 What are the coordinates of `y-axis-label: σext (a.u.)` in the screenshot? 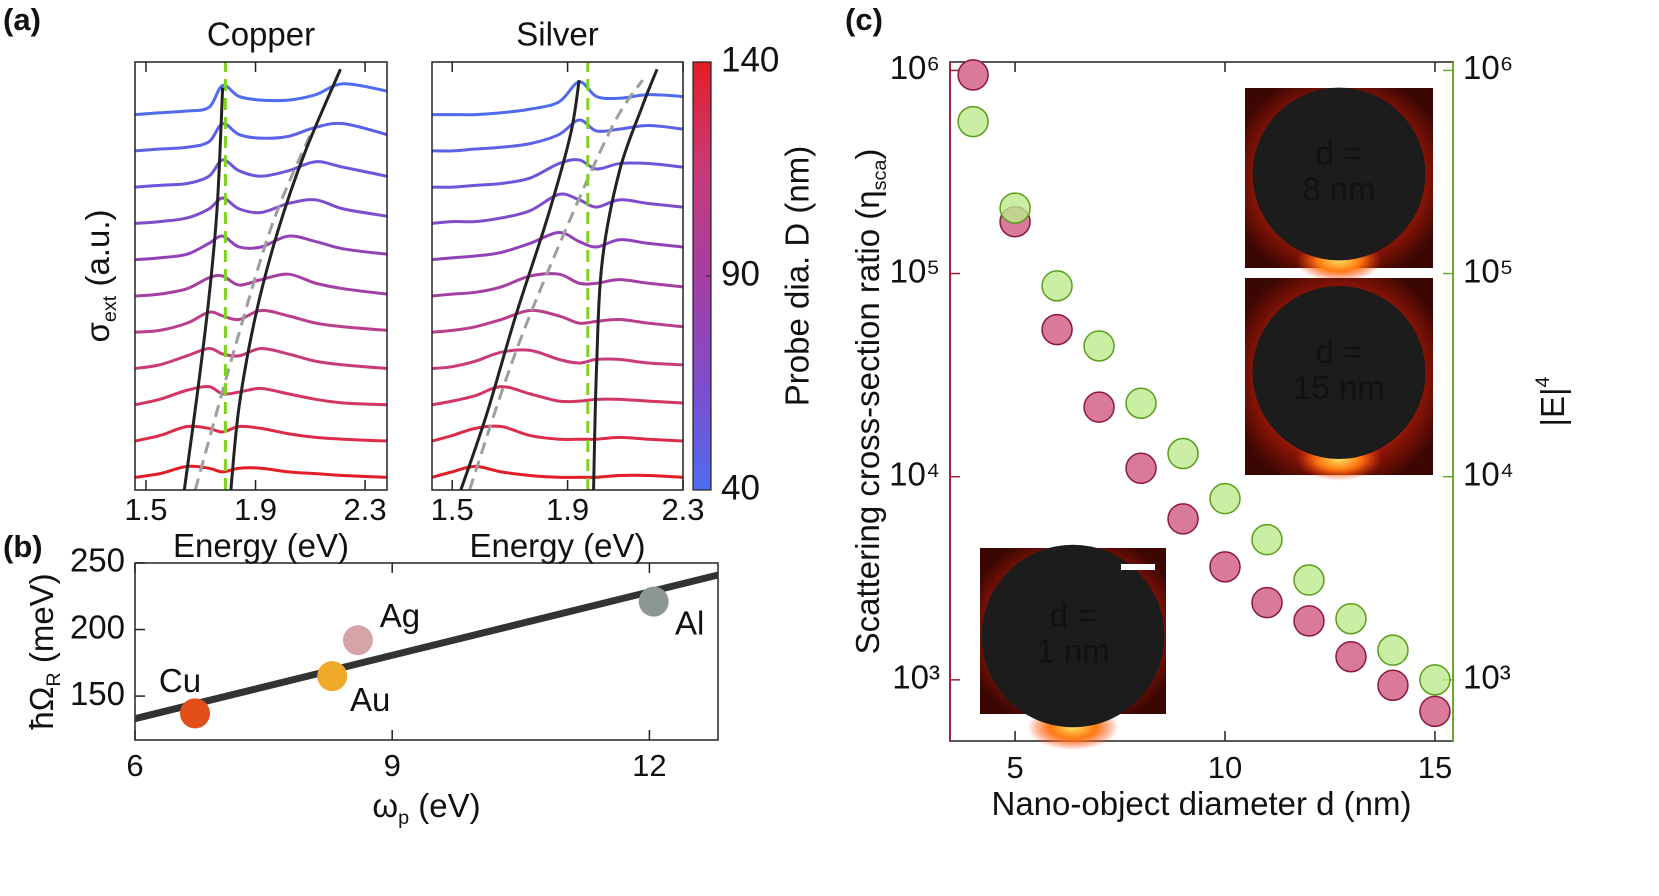 It's located at (100, 276).